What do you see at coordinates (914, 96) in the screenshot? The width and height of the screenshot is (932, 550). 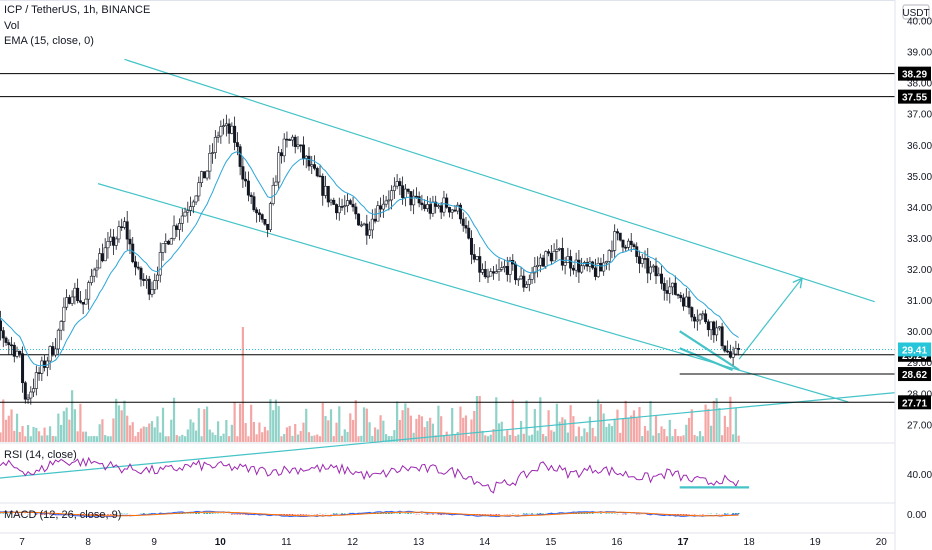 I see `level-badge` at bounding box center [914, 96].